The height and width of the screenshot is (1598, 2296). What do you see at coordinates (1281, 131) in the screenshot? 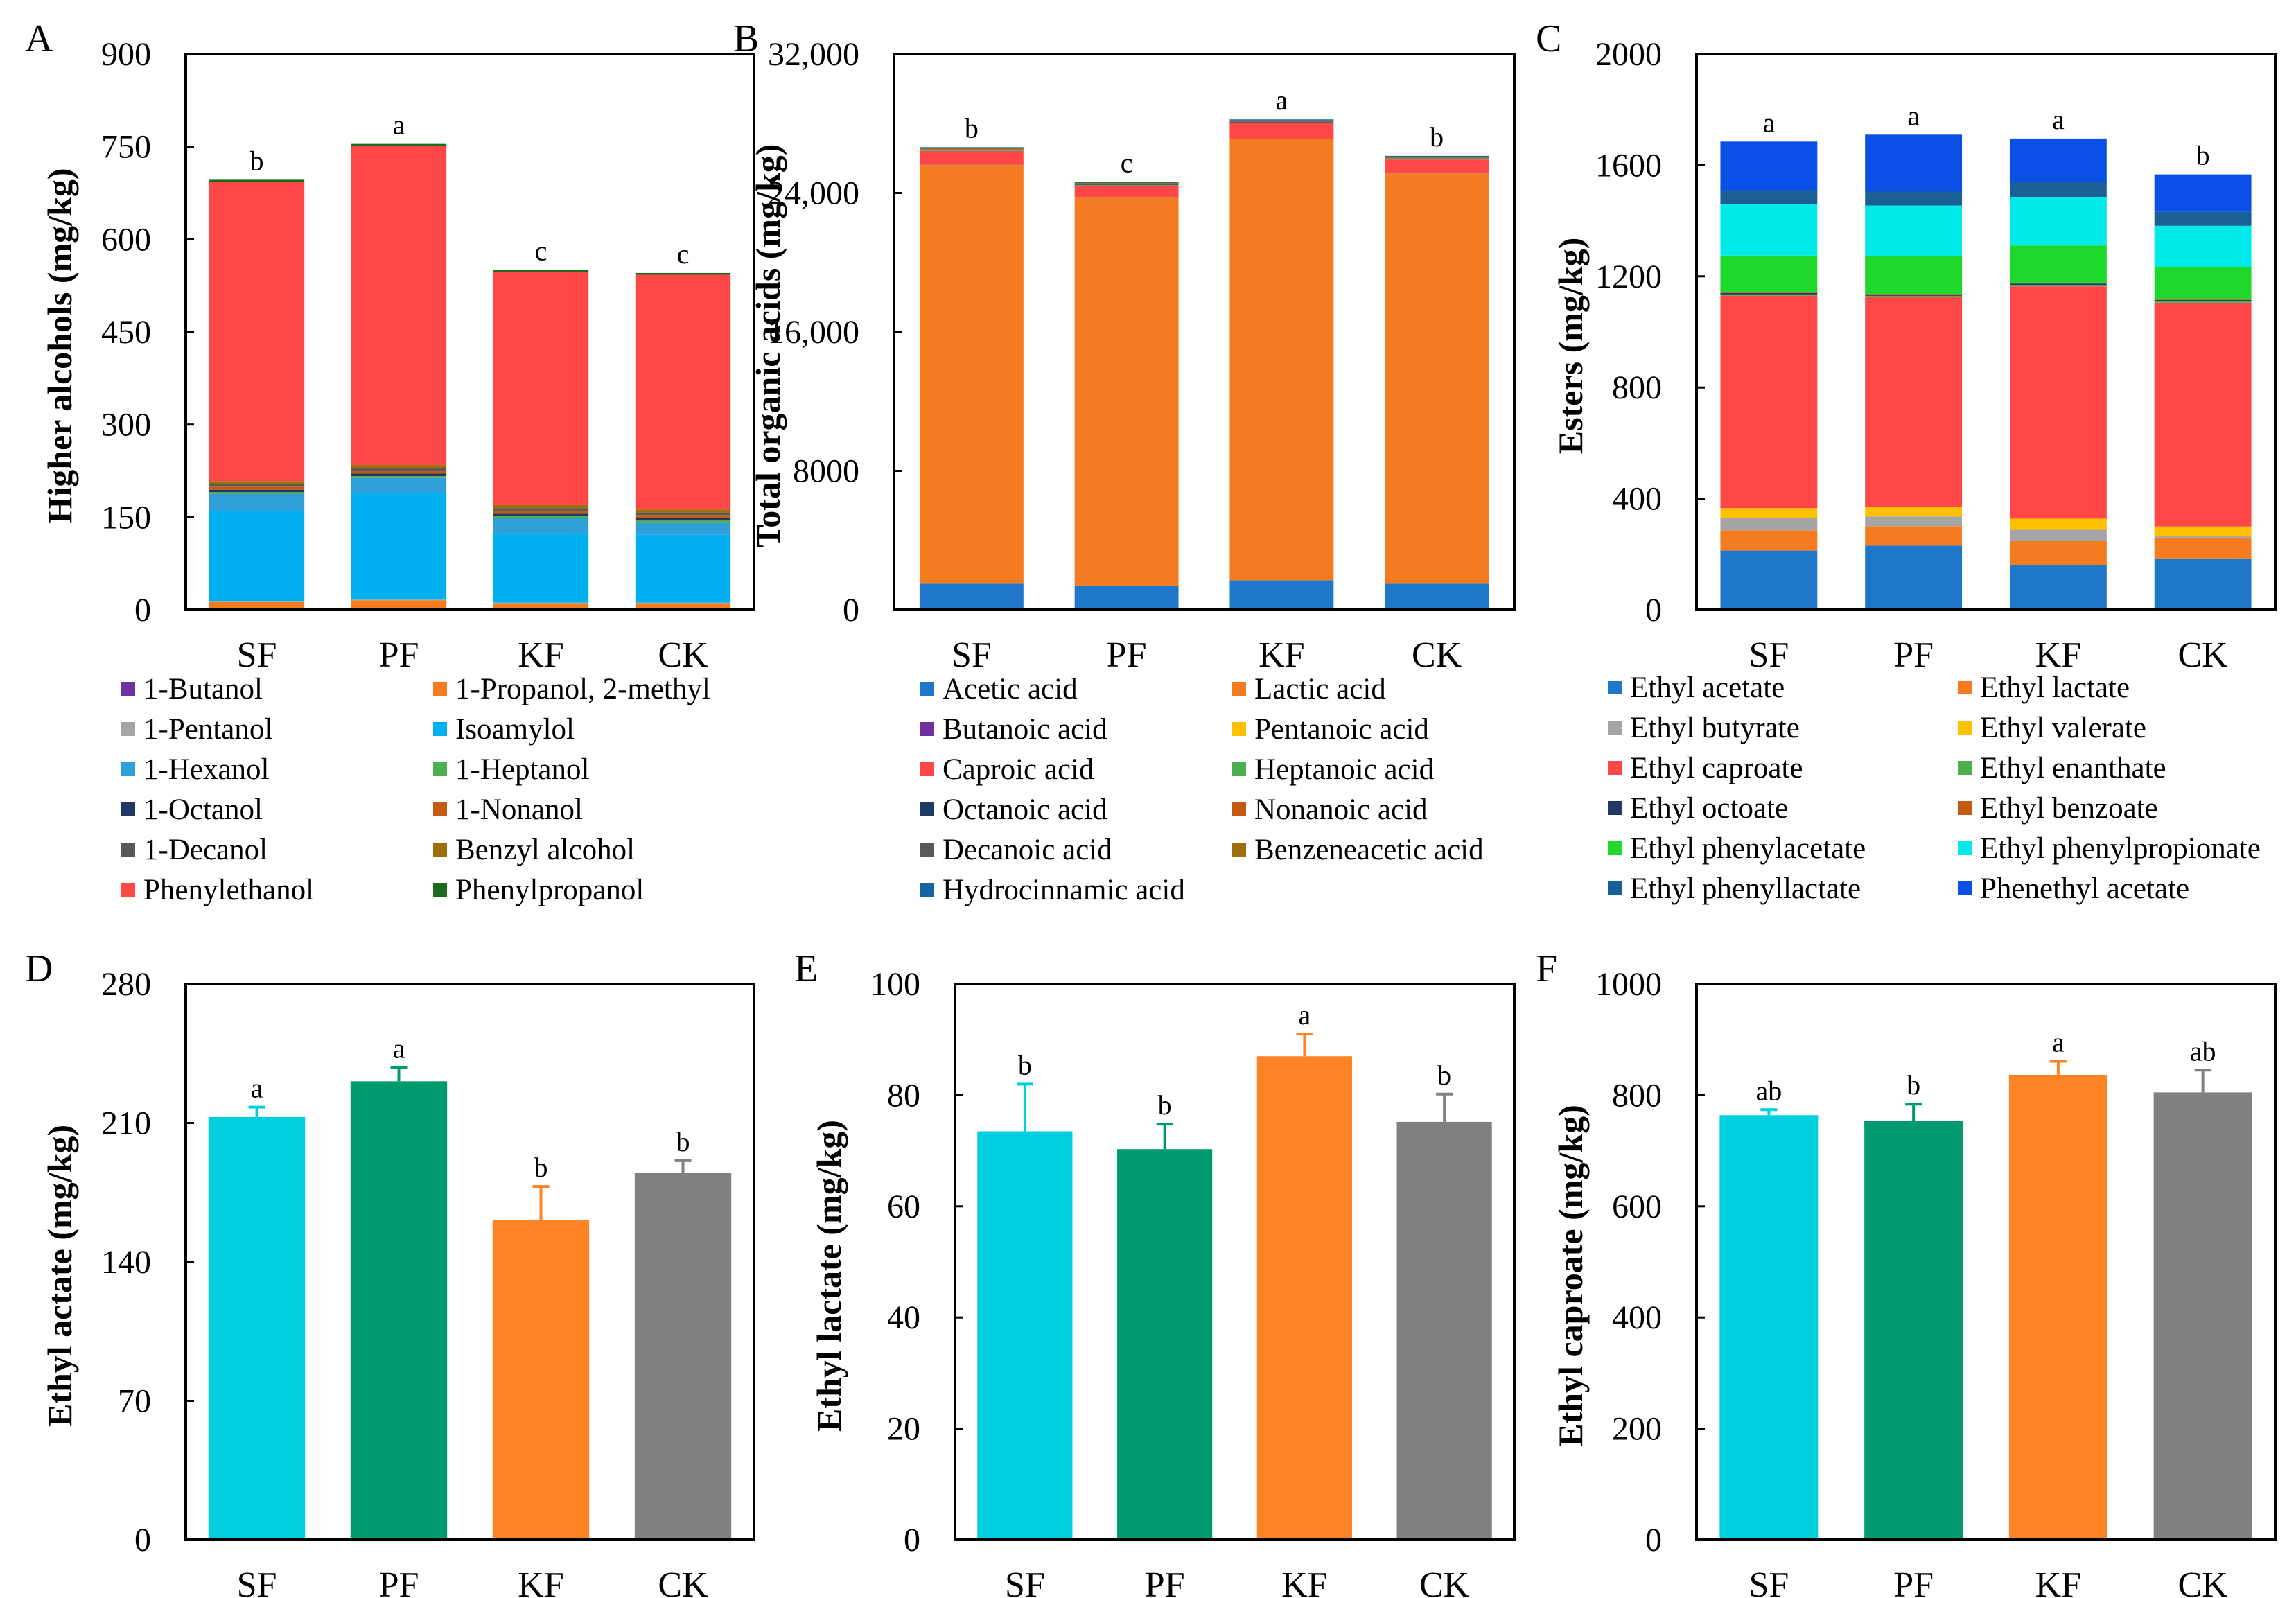
I see `bar-kf-caproic-acid` at bounding box center [1281, 131].